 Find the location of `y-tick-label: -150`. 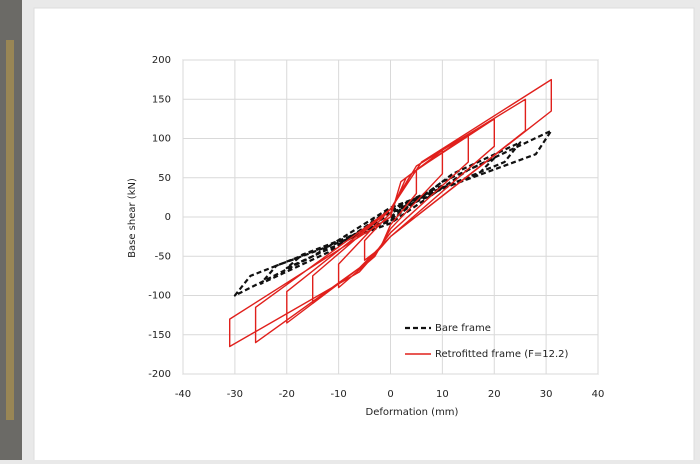

y-tick-label: -150 is located at coordinates (159, 335).